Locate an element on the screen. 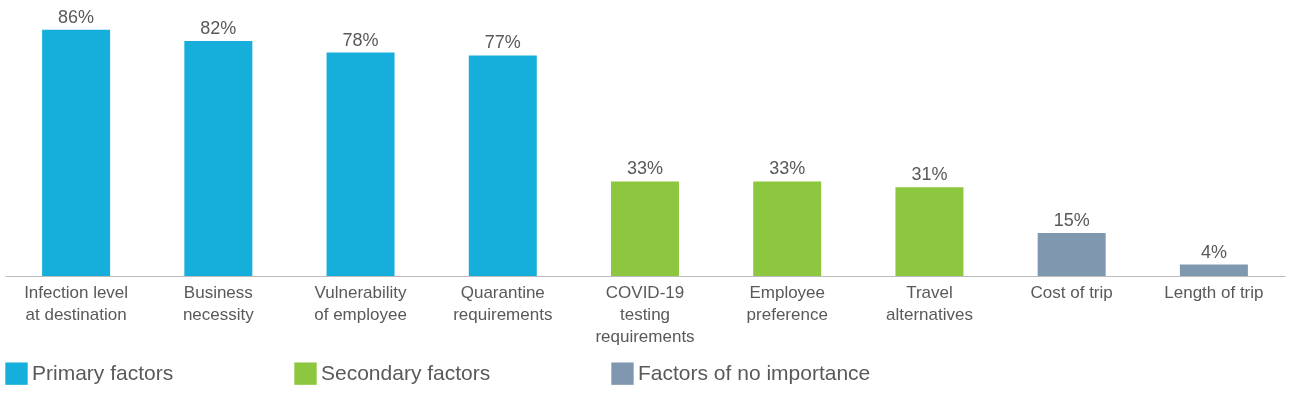  x-tick-label: COVID-19 testing requirements is located at coordinates (645, 314).